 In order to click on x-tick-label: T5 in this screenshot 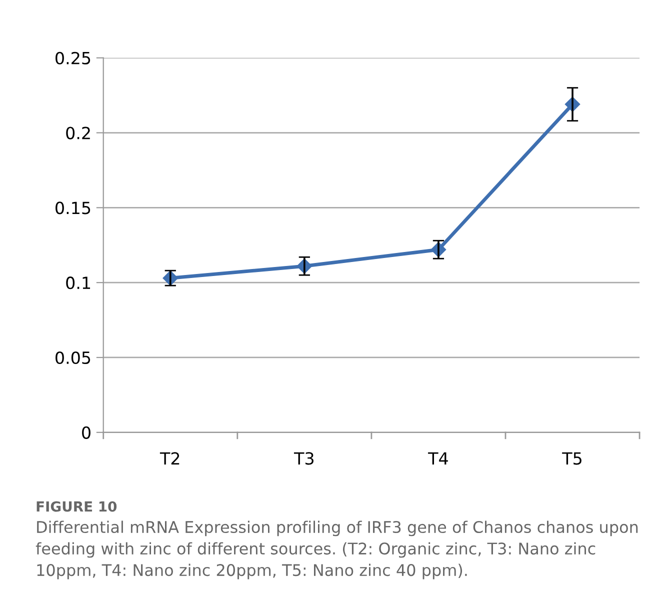, I will do `click(572, 458)`.